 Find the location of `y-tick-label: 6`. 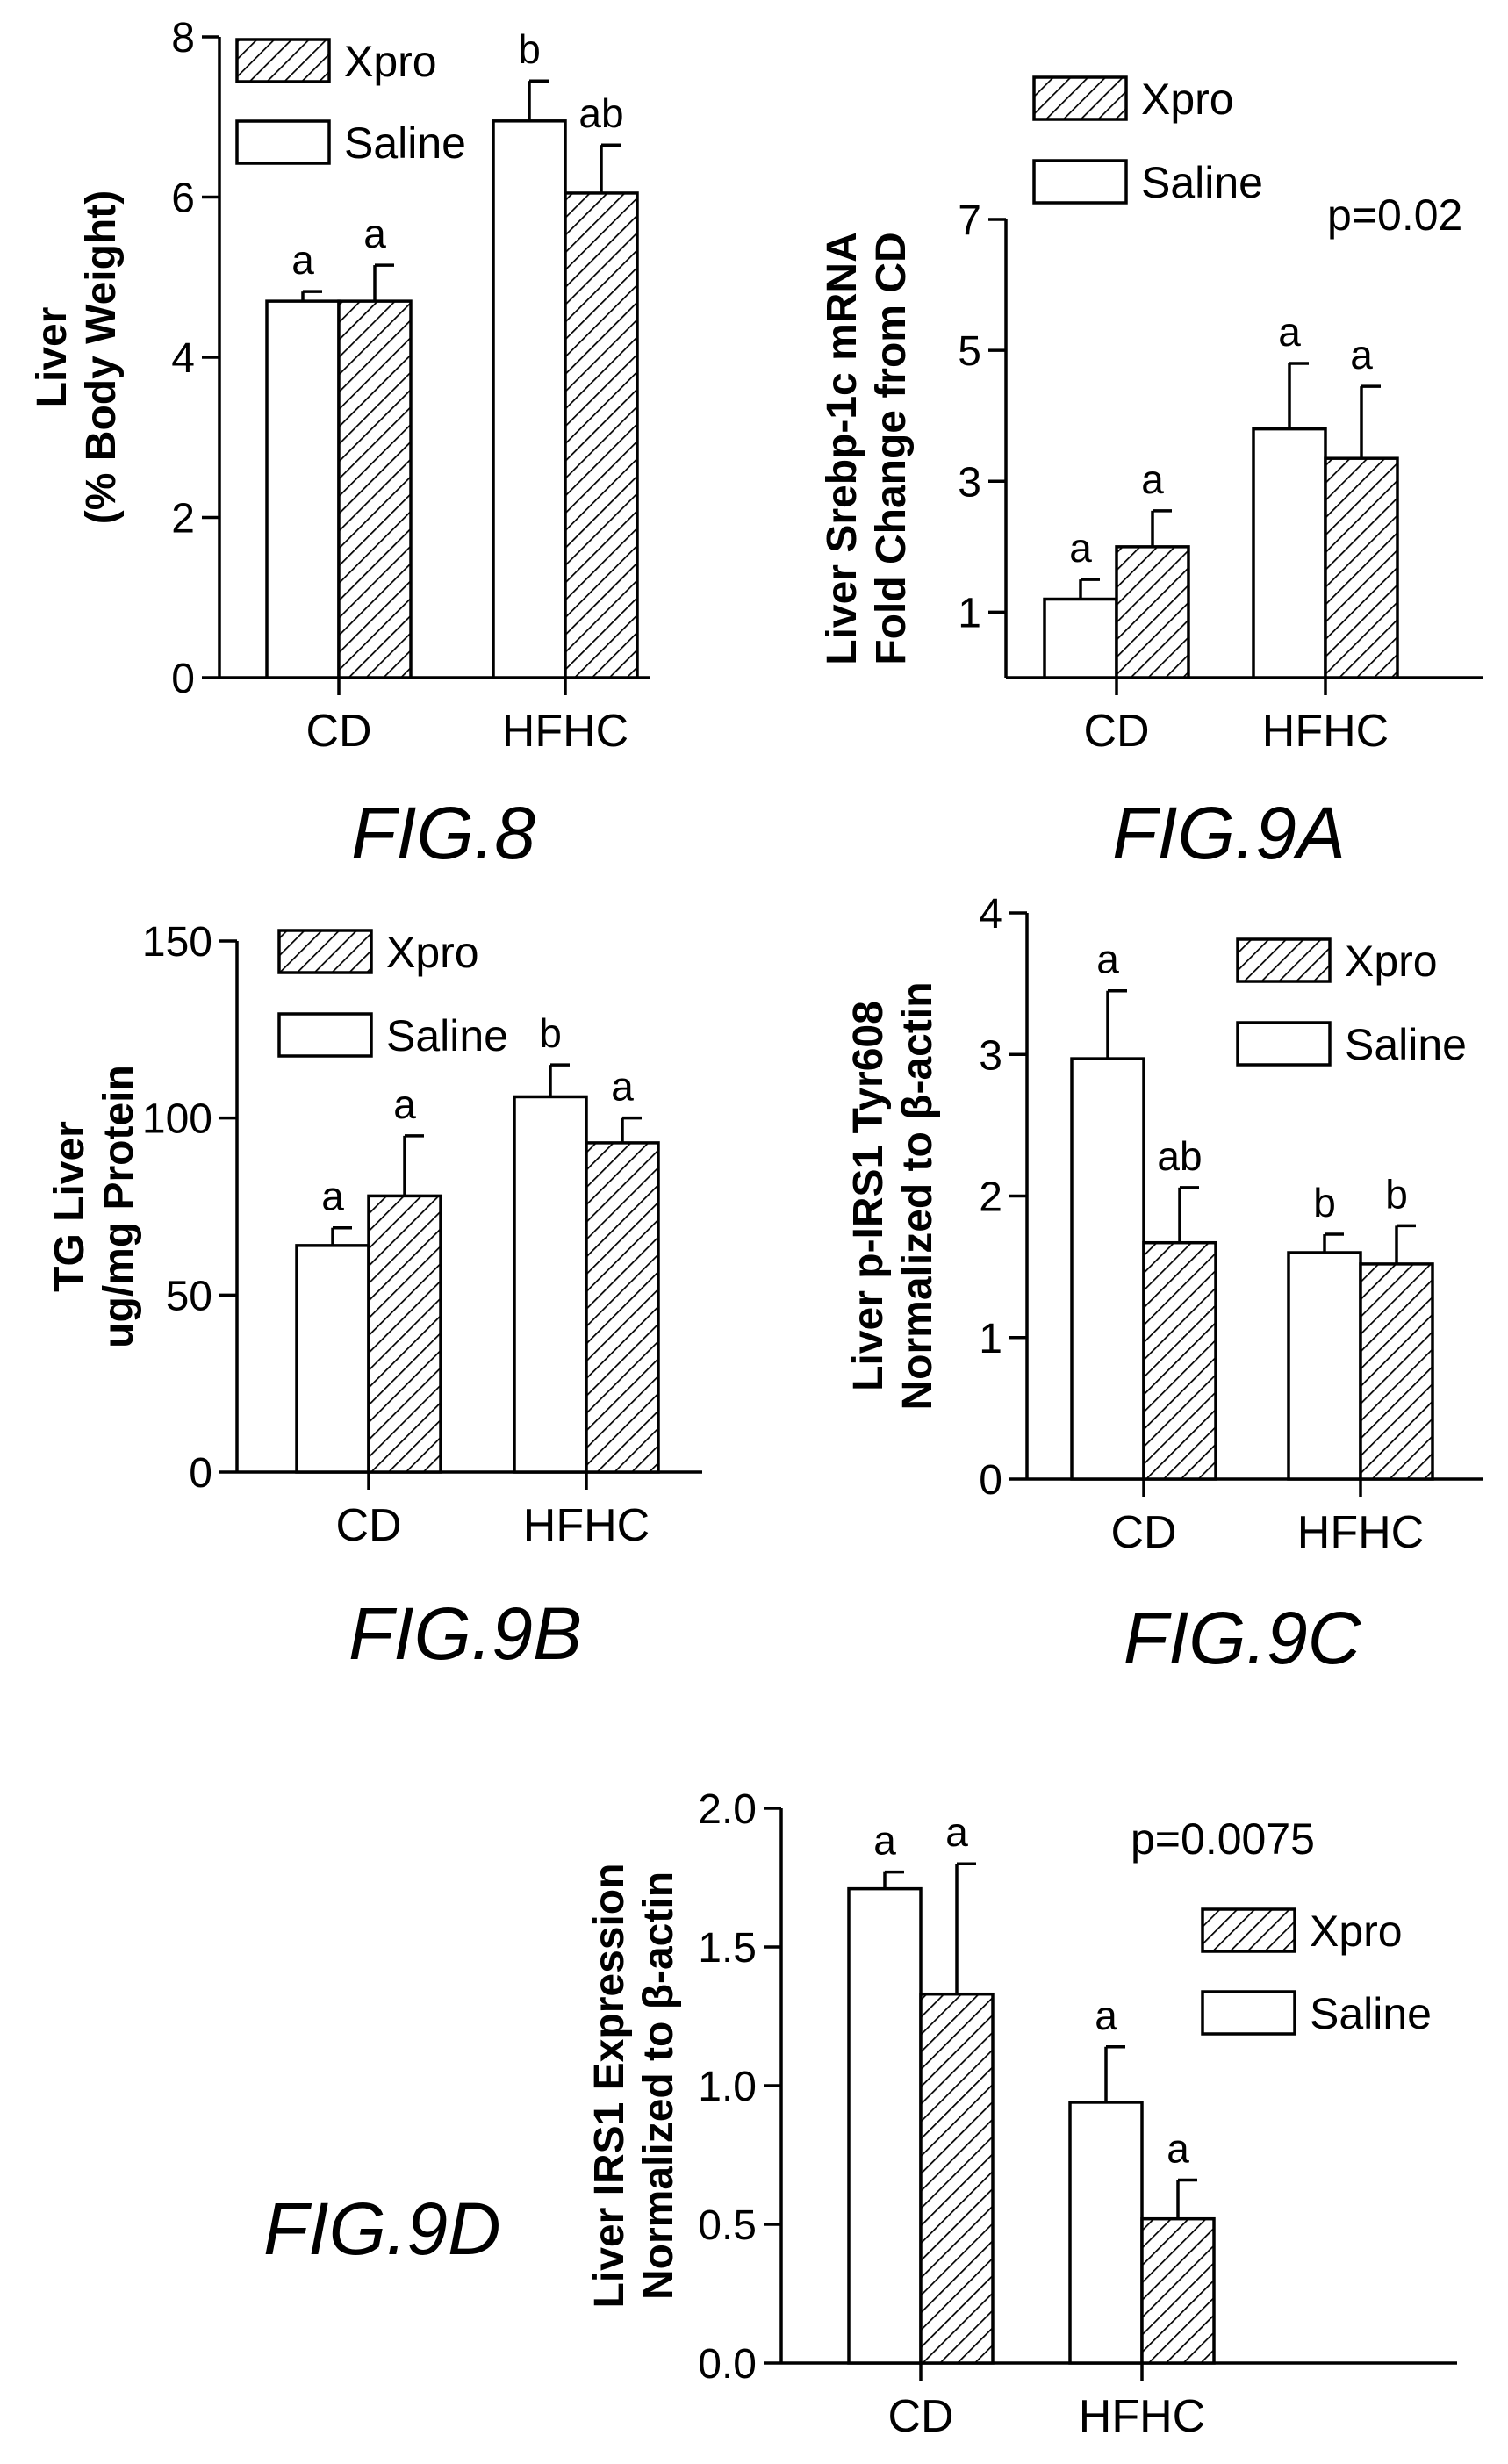

y-tick-label: 6 is located at coordinates (183, 199).